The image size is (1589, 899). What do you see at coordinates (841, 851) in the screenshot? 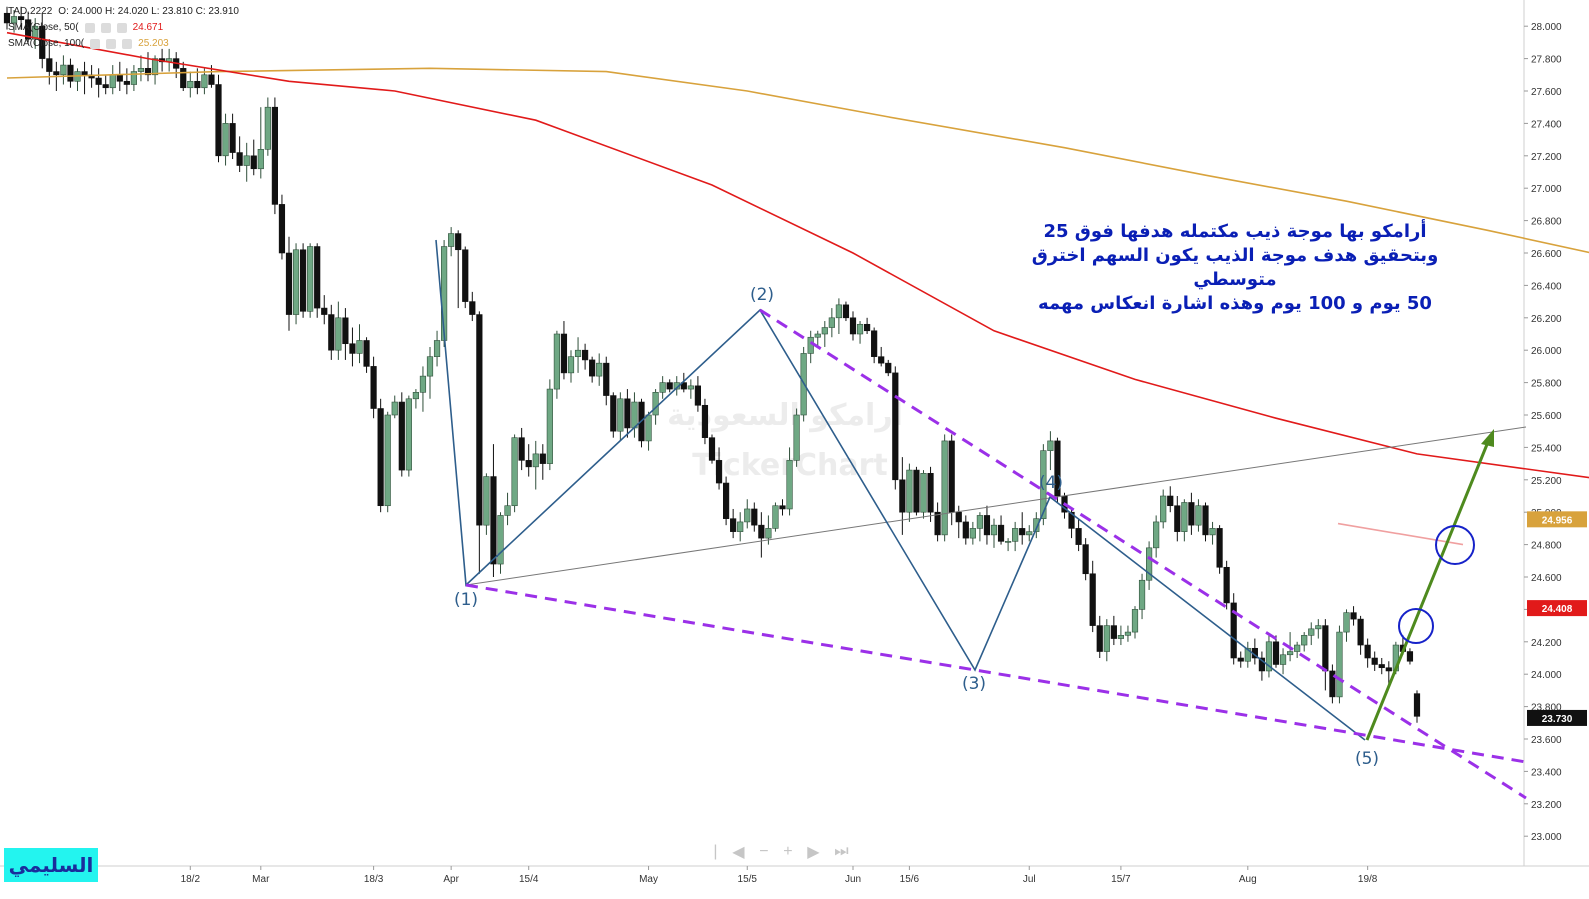
I see `skip-end-icon: ⏭` at bounding box center [841, 851].